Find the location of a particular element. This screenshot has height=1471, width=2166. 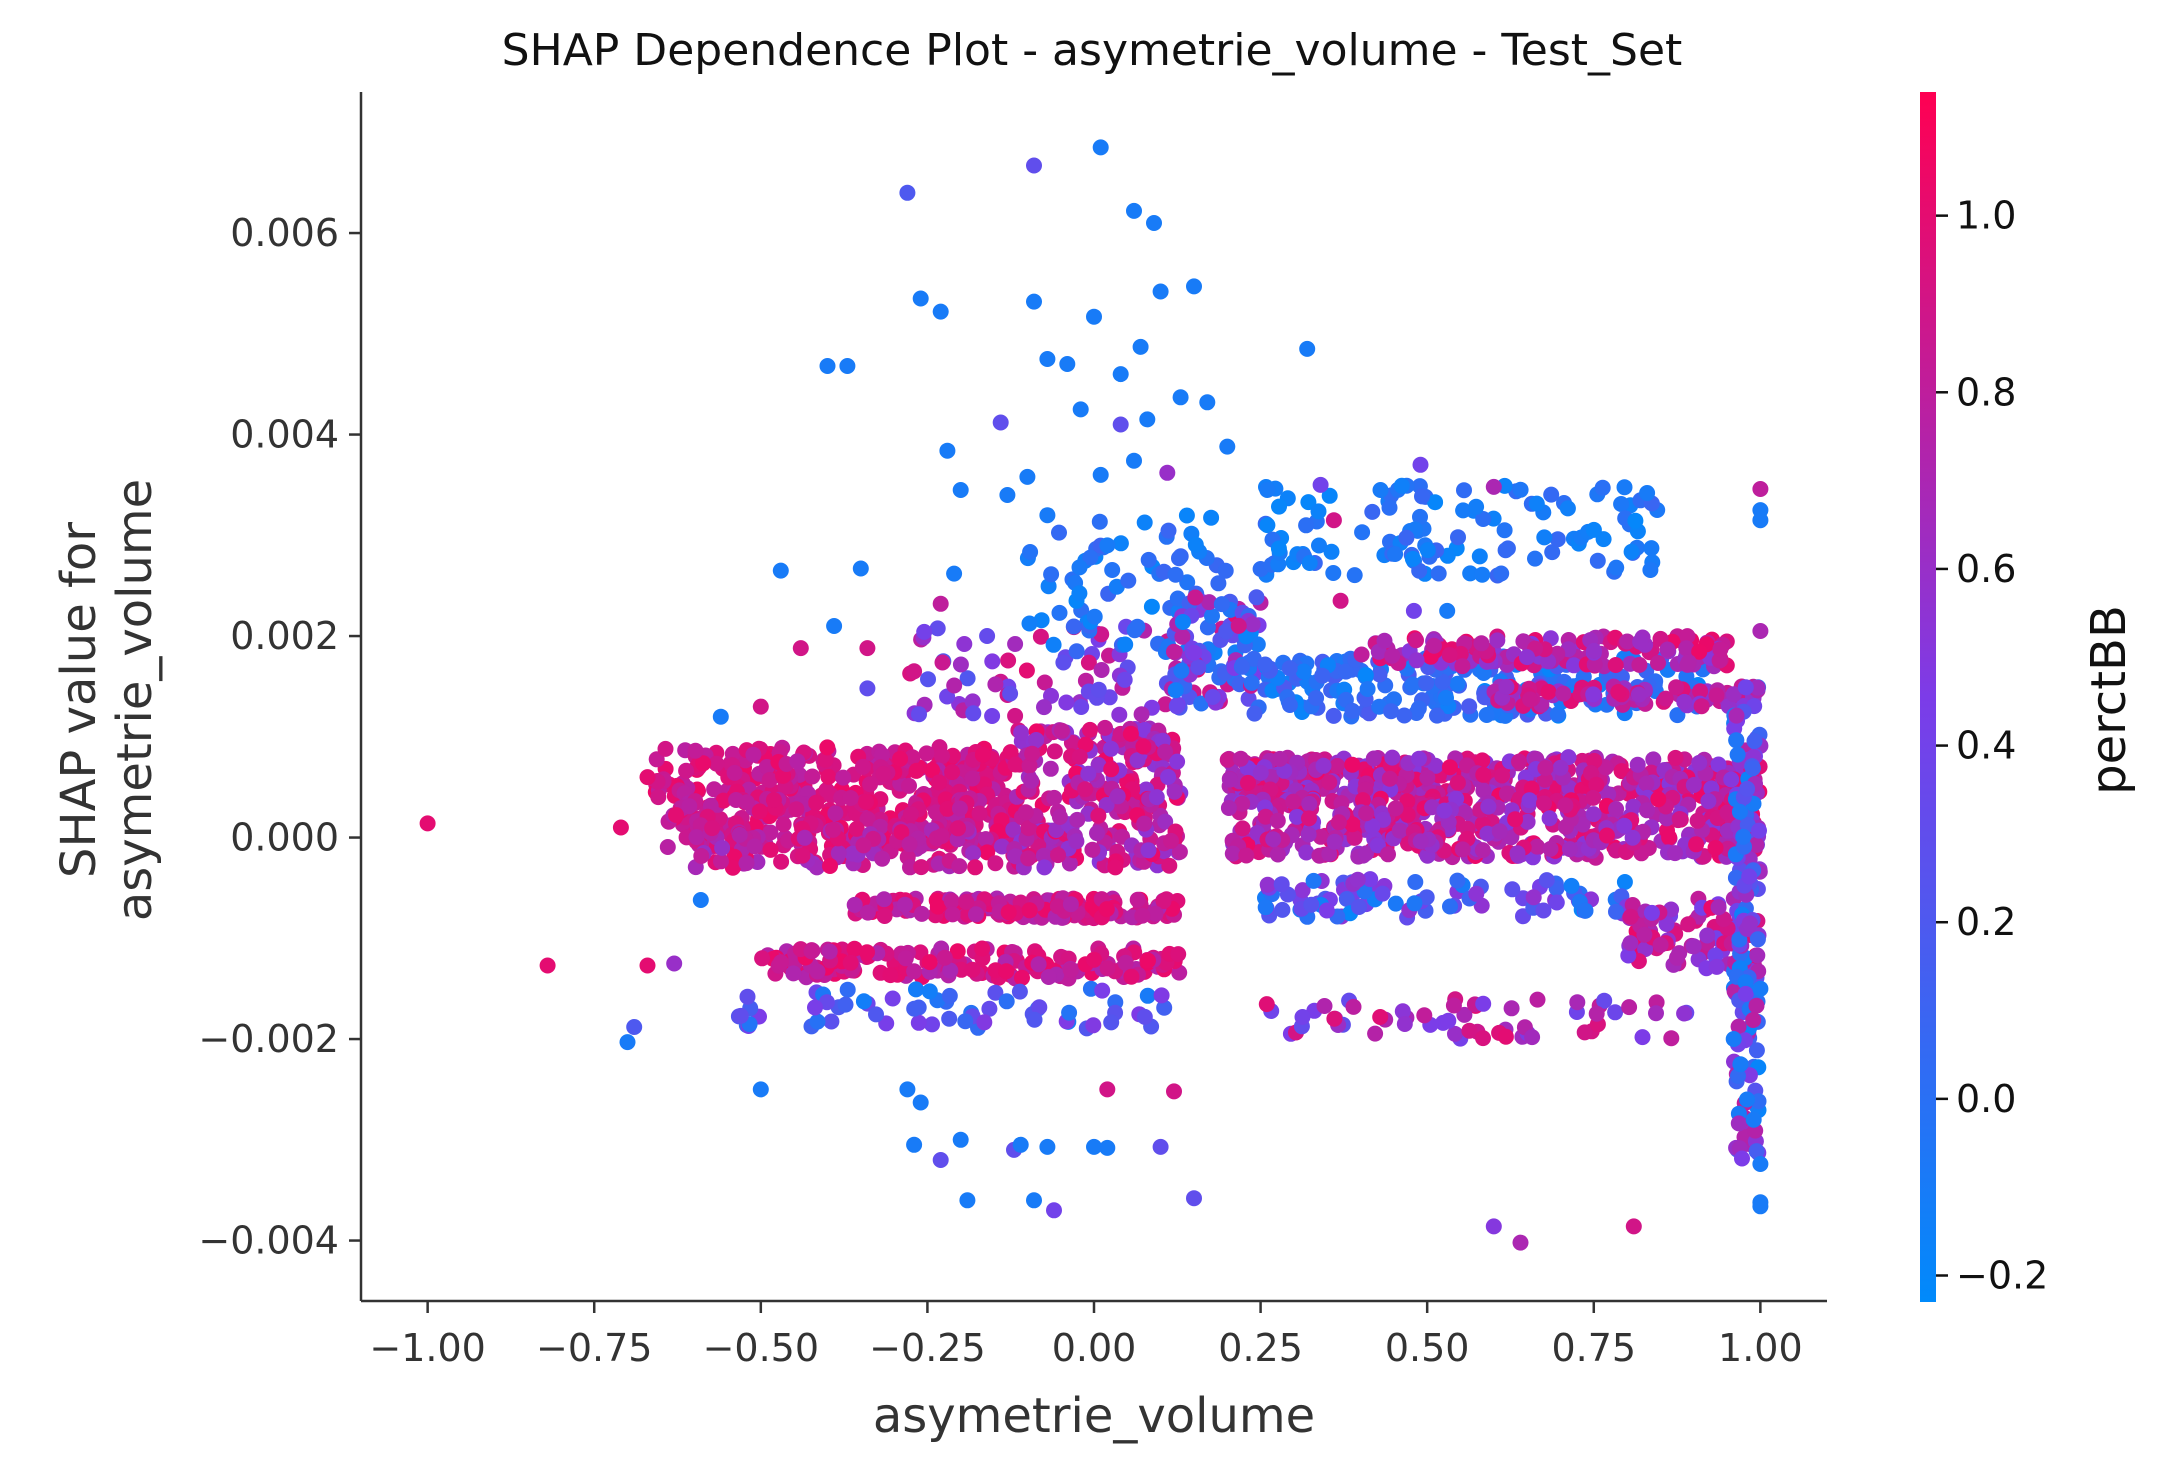

y-tick-label: −0.004 is located at coordinates (268, 1241).